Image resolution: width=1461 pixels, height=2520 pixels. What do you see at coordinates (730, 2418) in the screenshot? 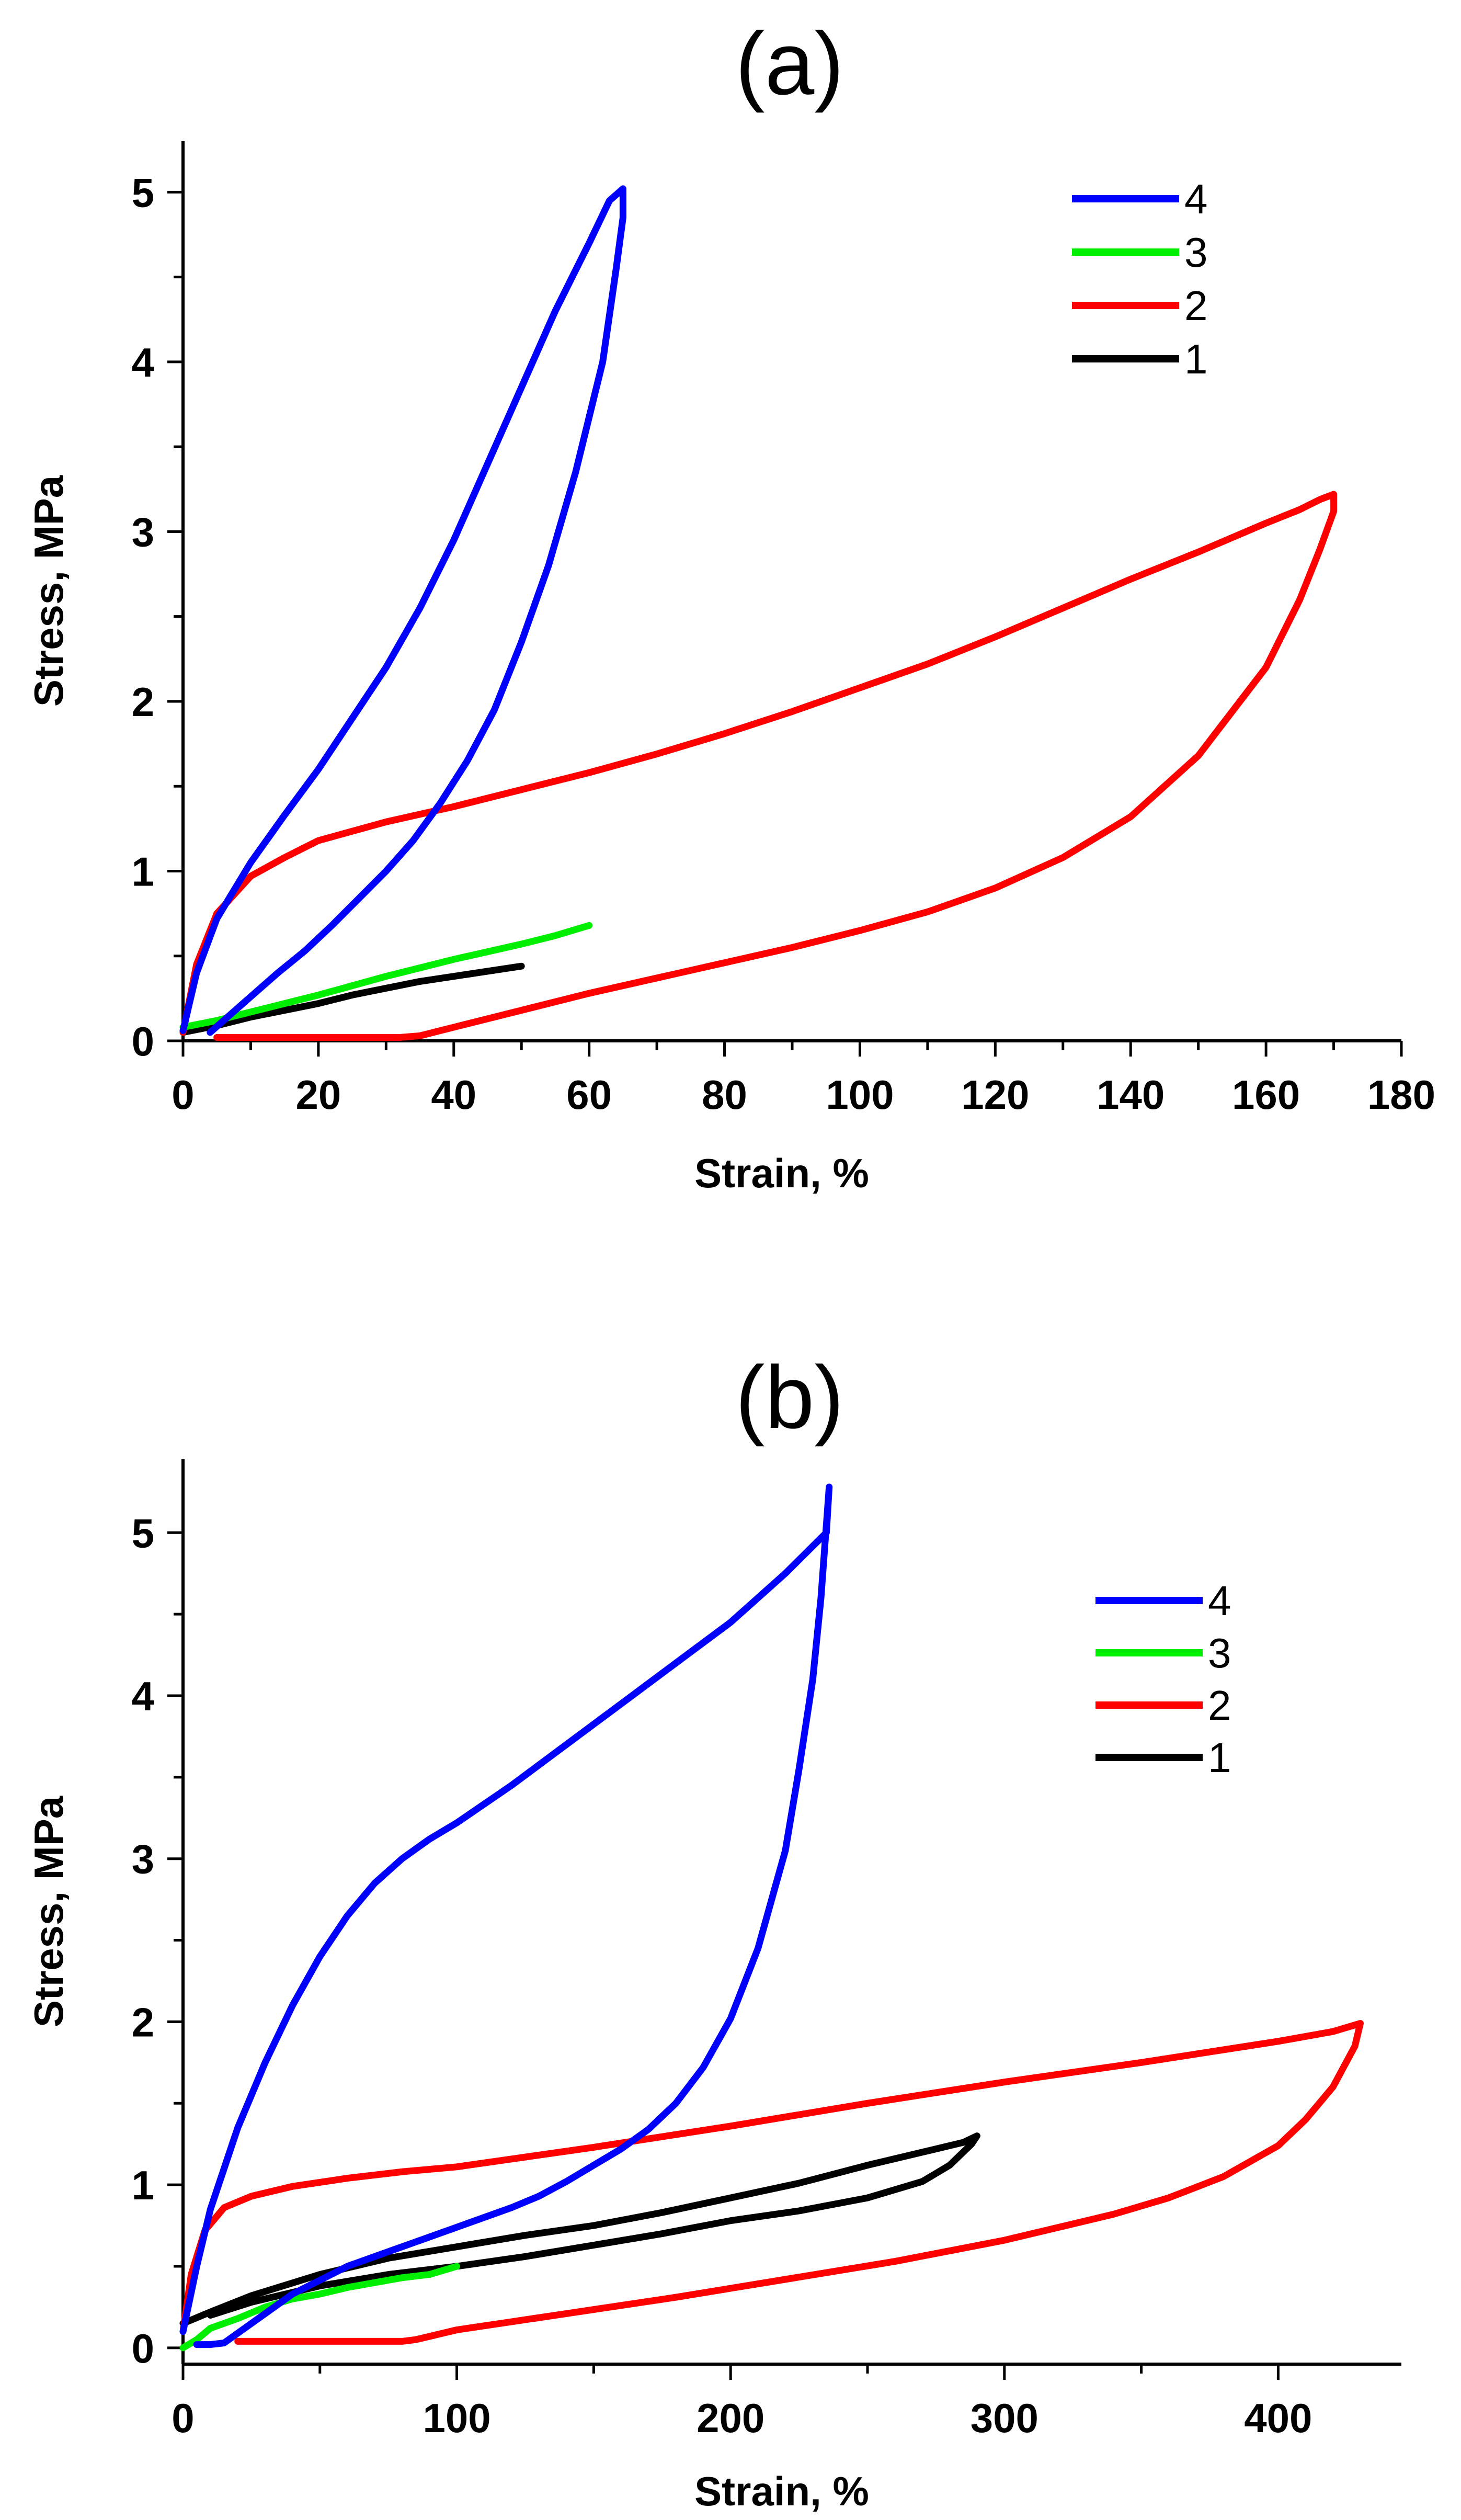
I see `x-tick-label-b: 200` at bounding box center [730, 2418].